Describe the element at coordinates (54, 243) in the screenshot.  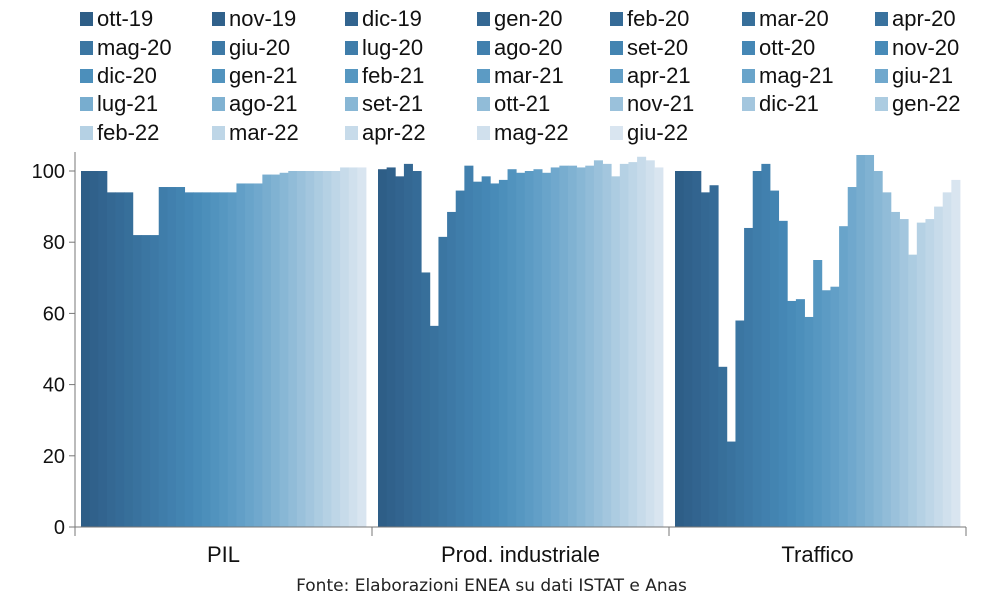
I see `y-tick-label: 80` at that location.